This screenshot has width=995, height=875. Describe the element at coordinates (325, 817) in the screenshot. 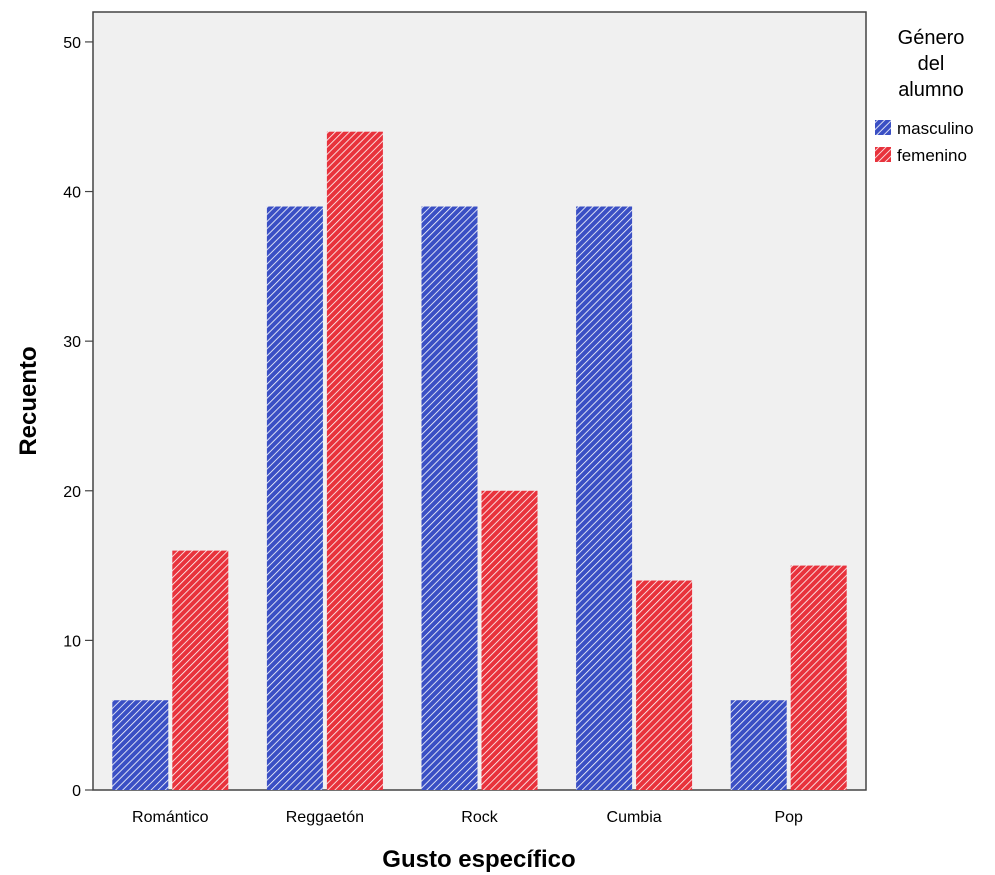

I see `x-tick-label: Reggaetón` at that location.